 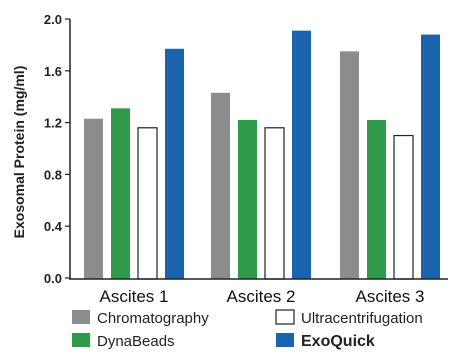 I want to click on y-tick-label: 0.4, so click(x=53, y=226).